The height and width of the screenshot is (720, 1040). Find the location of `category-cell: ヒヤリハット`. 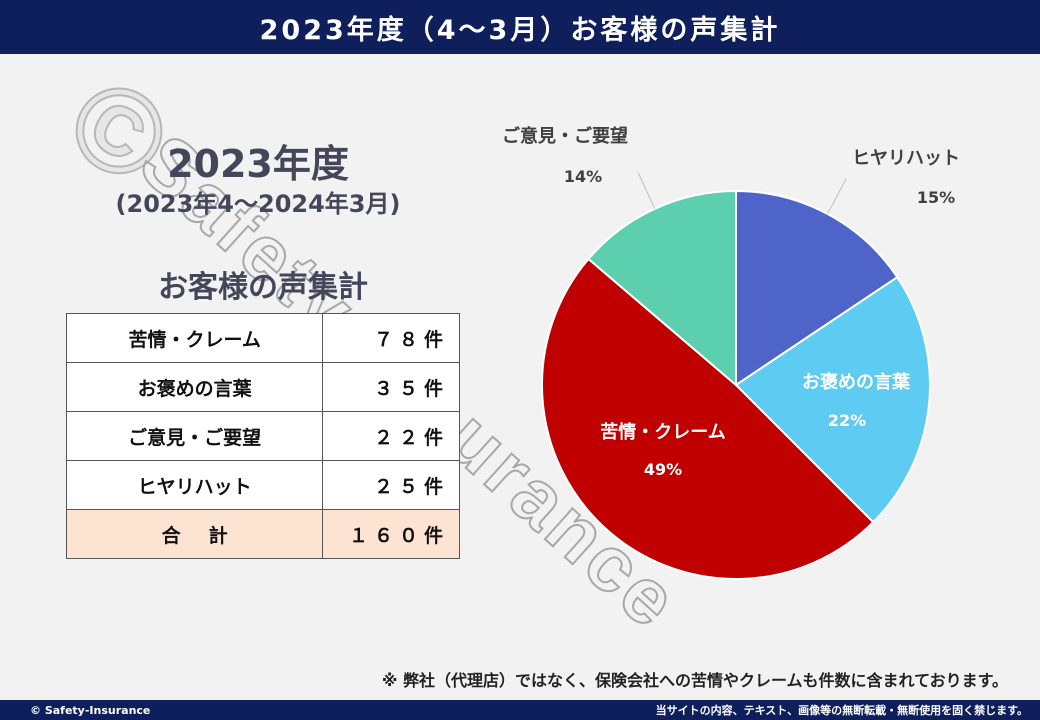

category-cell: ヒヤリハット is located at coordinates (194, 485).